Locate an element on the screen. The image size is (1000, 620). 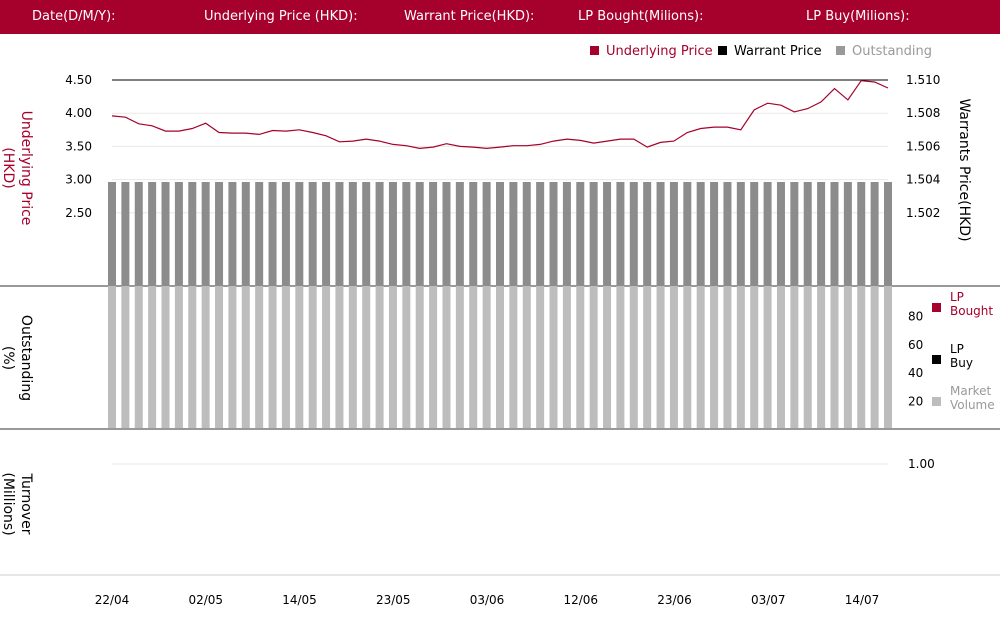
legend-label: Market is located at coordinates (971, 391).